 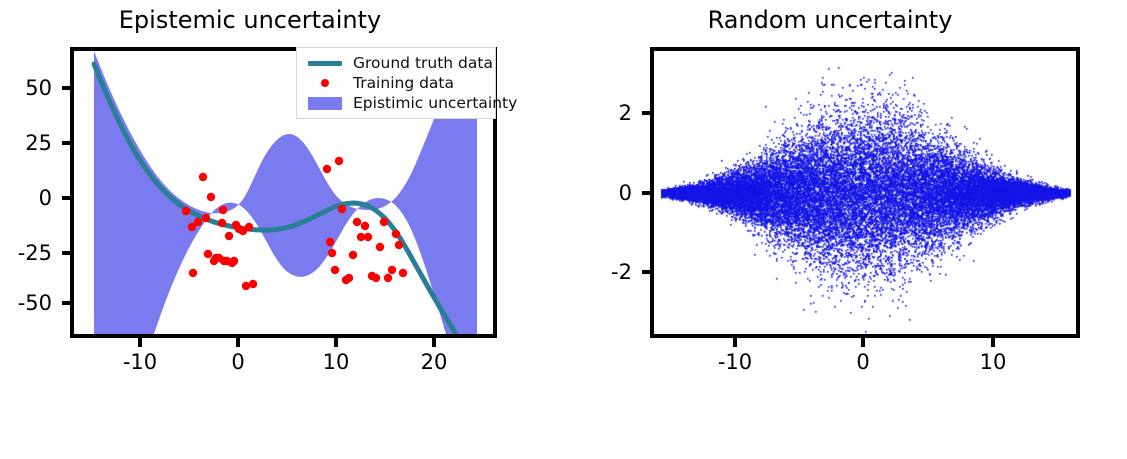 What do you see at coordinates (38, 88) in the screenshot?
I see `y-tick-label: 50` at bounding box center [38, 88].